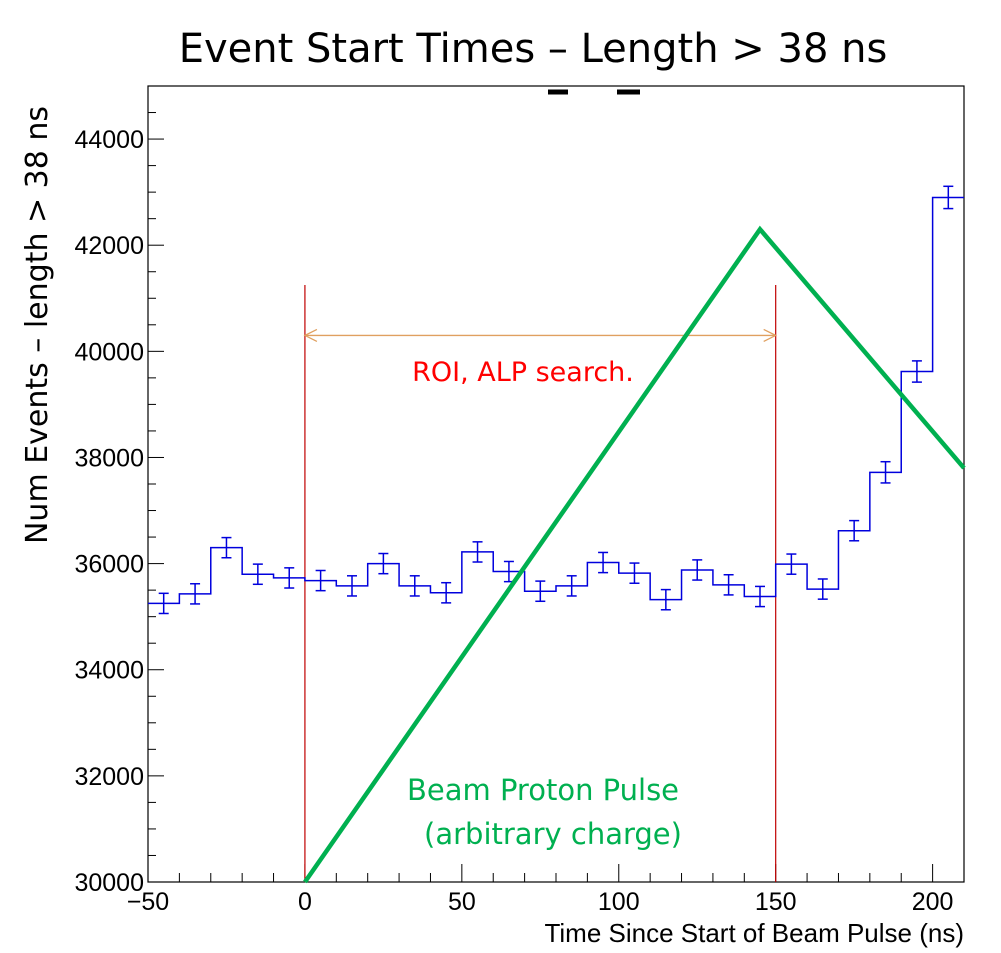  Describe the element at coordinates (109, 458) in the screenshot. I see `y-tick-label: 38000` at that location.